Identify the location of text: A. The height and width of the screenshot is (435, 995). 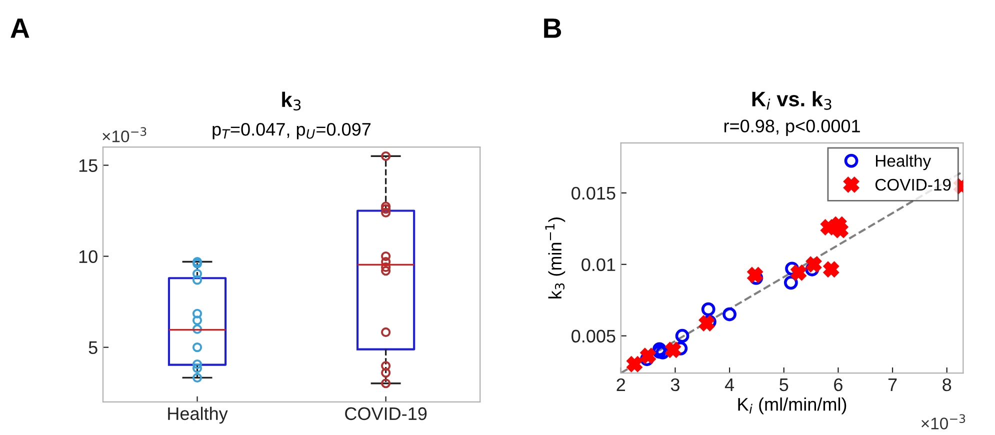
(20, 28).